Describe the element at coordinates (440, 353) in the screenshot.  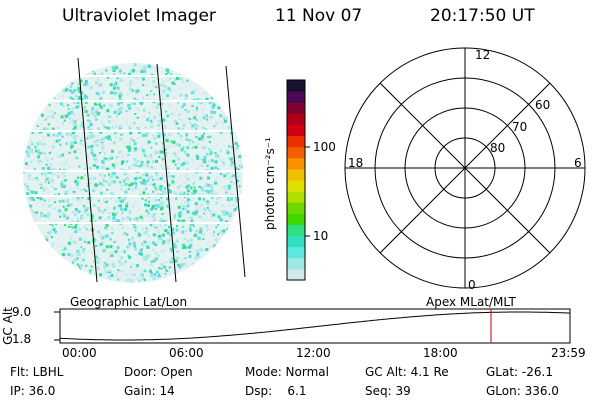
I see `xtick-1800: 18:00` at that location.